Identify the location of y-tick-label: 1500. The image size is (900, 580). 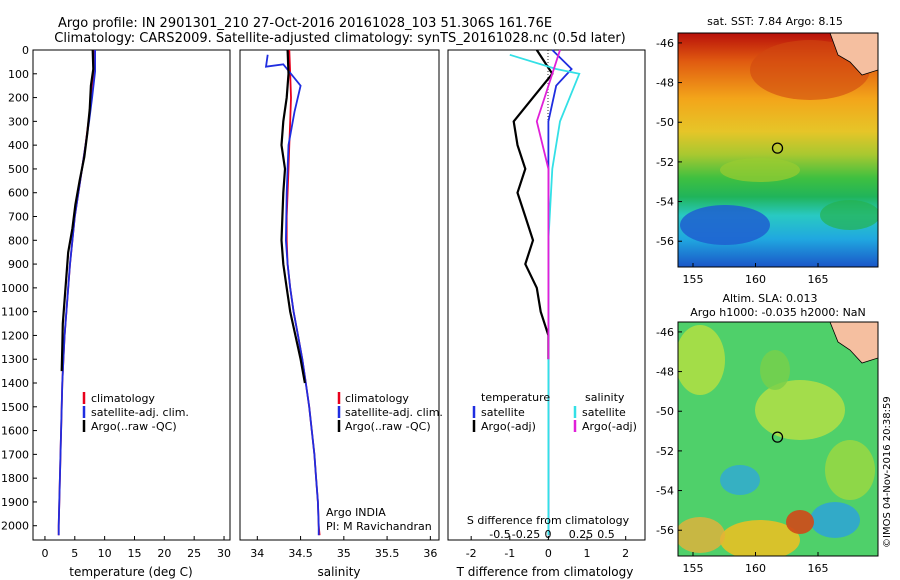
(15, 407).